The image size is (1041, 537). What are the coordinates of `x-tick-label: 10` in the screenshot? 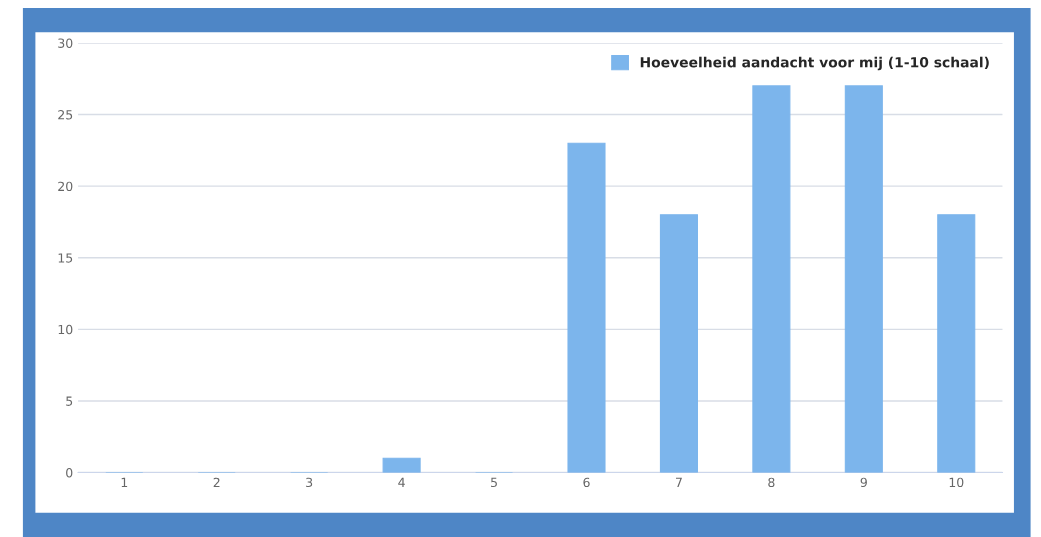 It's located at (956, 482).